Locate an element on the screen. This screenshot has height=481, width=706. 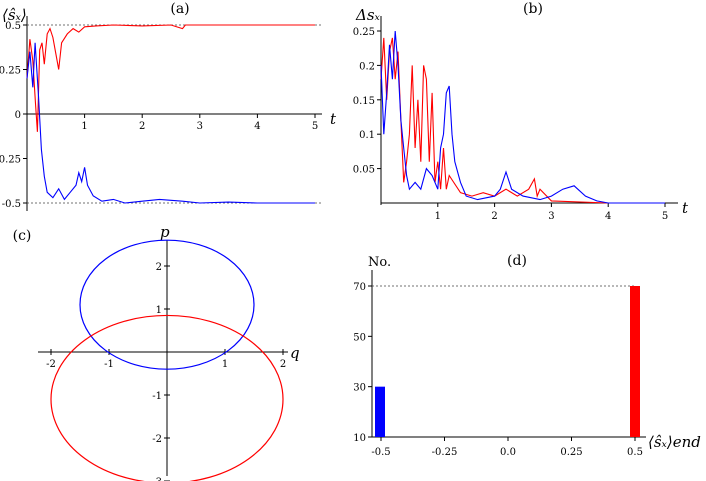
panel-b-y-tick-label: 0.1 is located at coordinates (367, 135).